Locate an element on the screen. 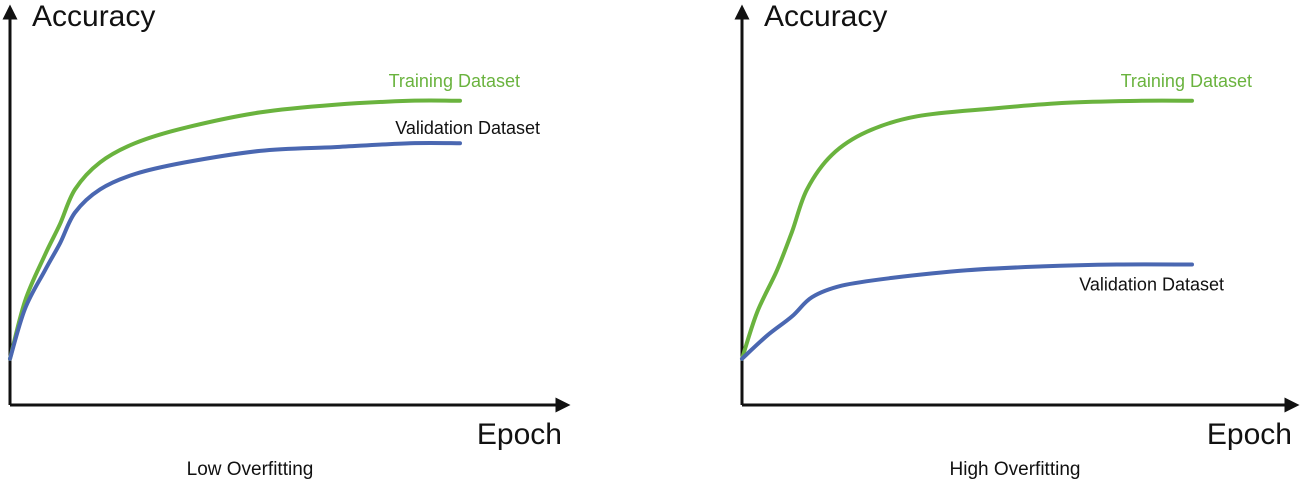  series-line-validation-dataset is located at coordinates (967, 311).